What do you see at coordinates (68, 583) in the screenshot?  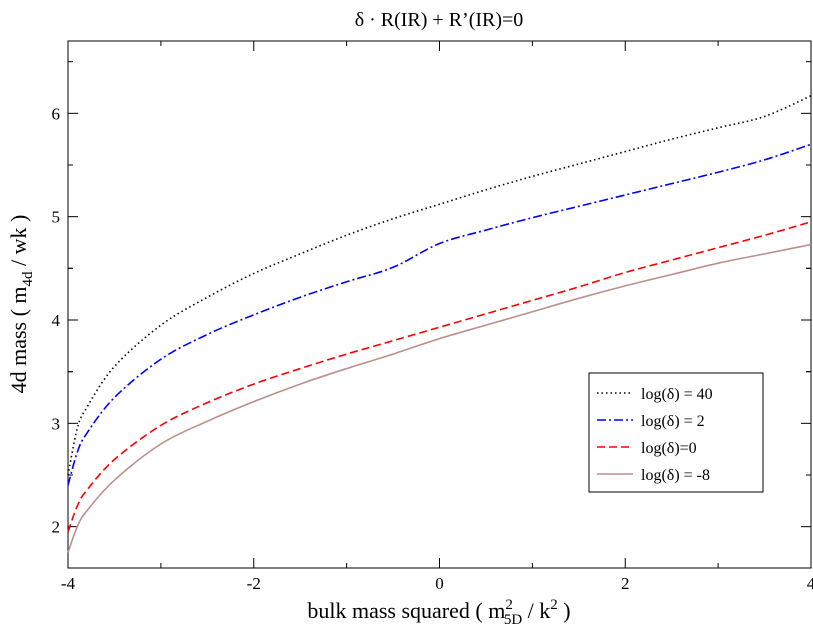 I see `x-tick-label: -4` at bounding box center [68, 583].